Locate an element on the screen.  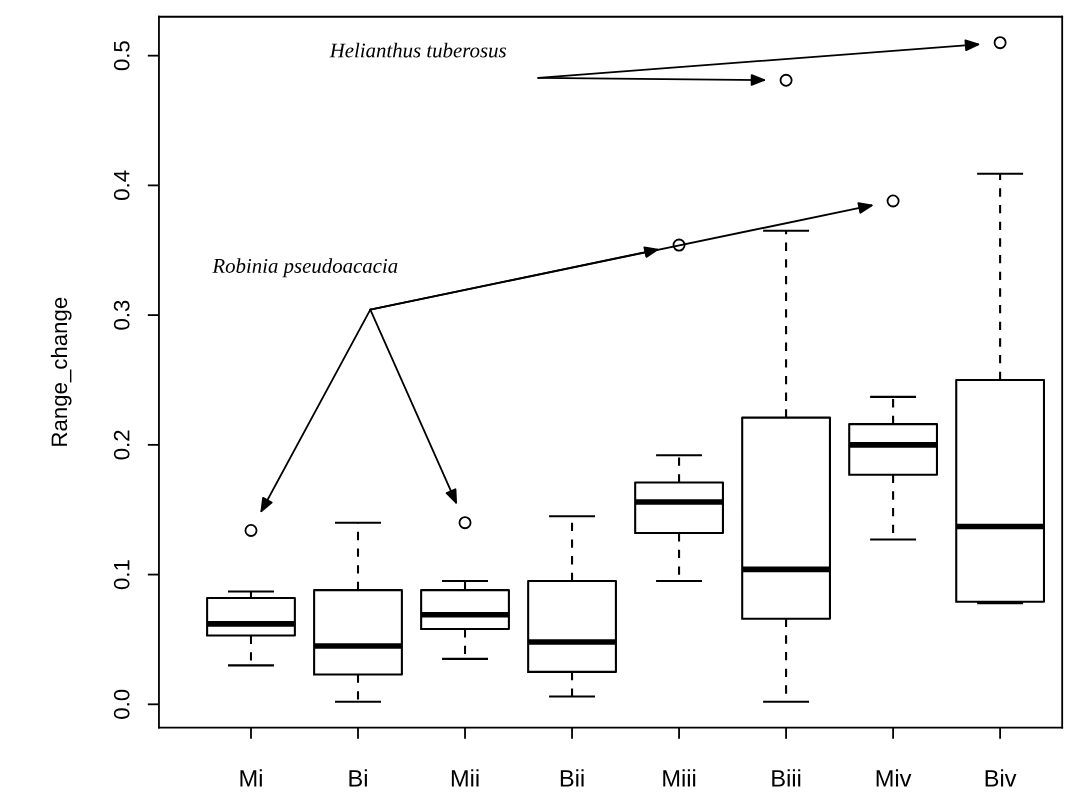
x-tick-label: Miii is located at coordinates (679, 778).